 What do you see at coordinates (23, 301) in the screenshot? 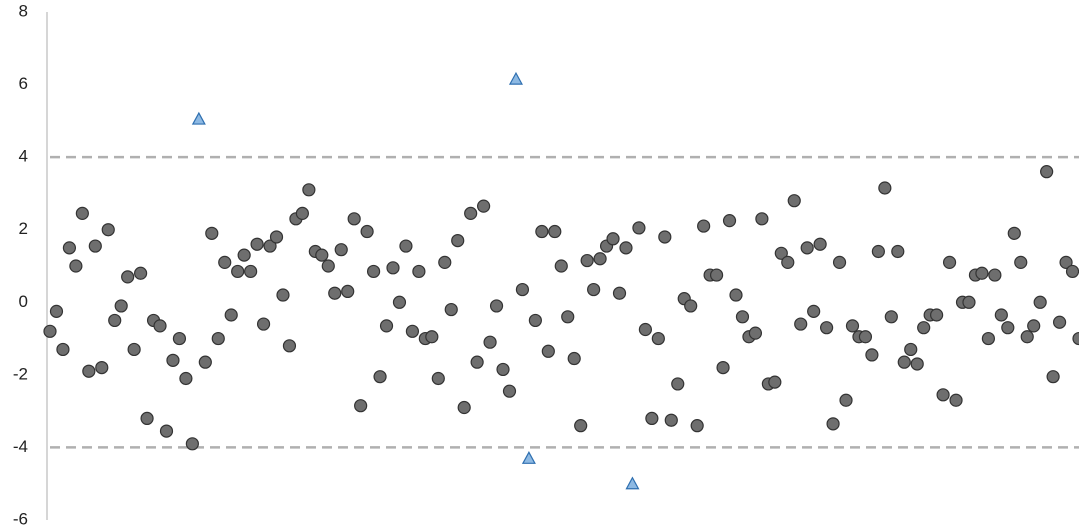
I see `y-tick-label: 0` at bounding box center [23, 301].